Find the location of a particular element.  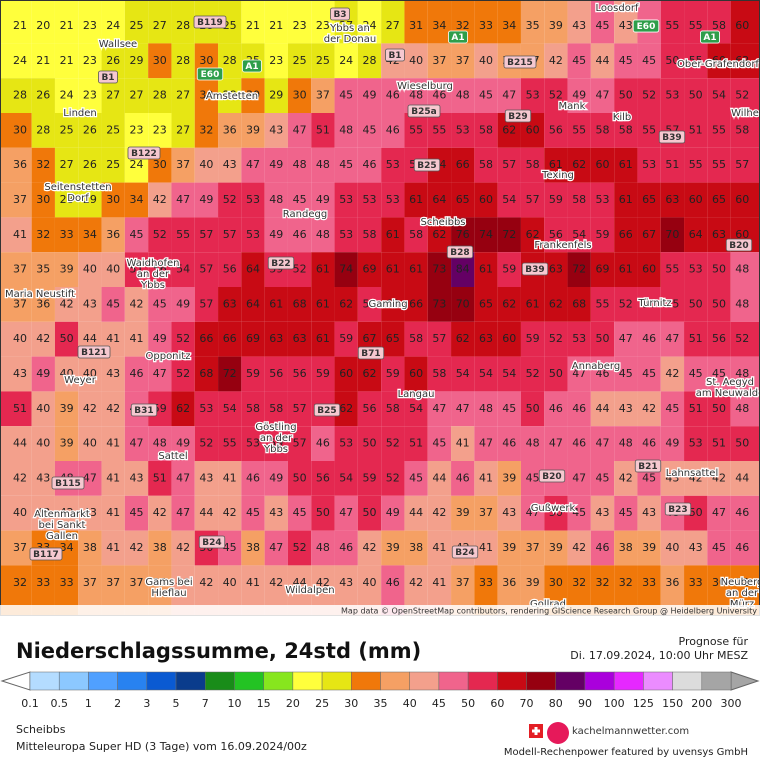

colorbar-tick-label: 150 is located at coordinates (672, 703).